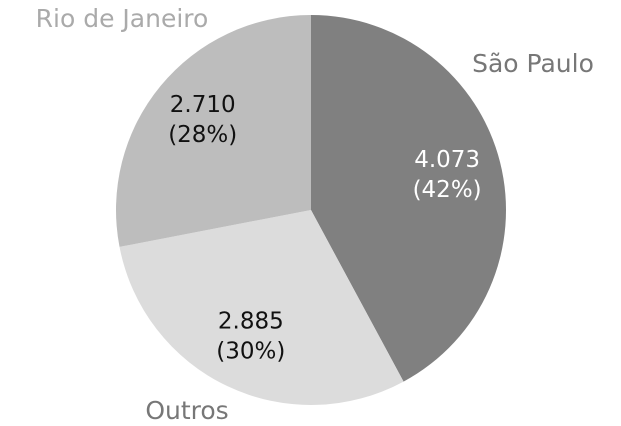  What do you see at coordinates (447, 160) in the screenshot?
I see `value-label: 4.073` at bounding box center [447, 160].